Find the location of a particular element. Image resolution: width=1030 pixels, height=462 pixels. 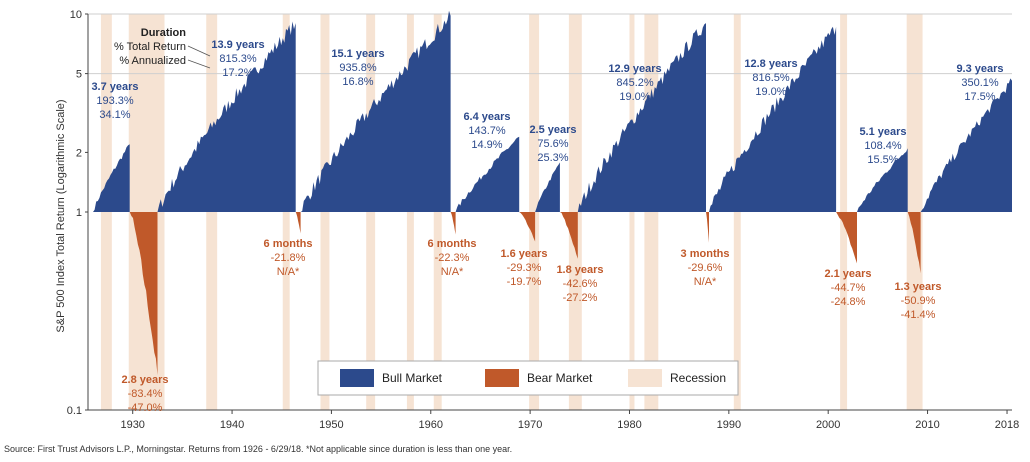

annotation-annualized: -27.2% is located at coordinates (580, 298).